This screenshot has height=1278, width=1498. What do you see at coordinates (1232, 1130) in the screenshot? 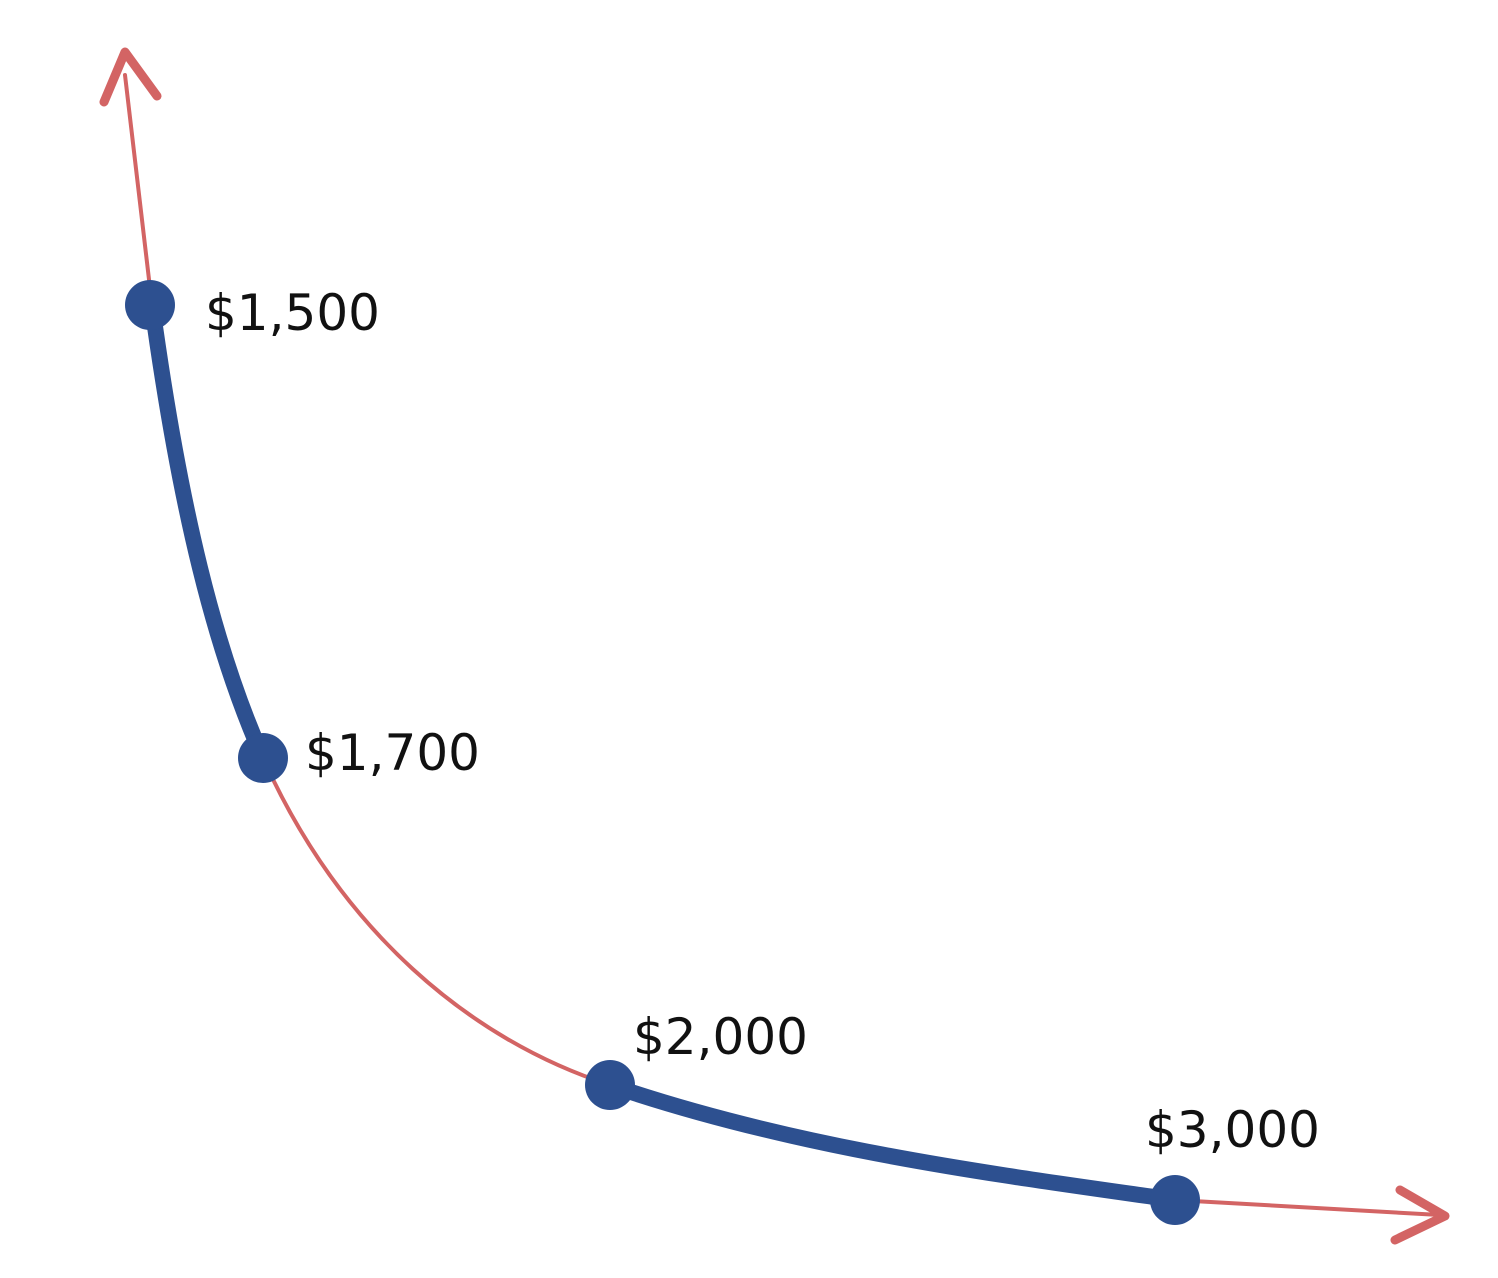
I see `point-label: $3,000` at bounding box center [1232, 1130].